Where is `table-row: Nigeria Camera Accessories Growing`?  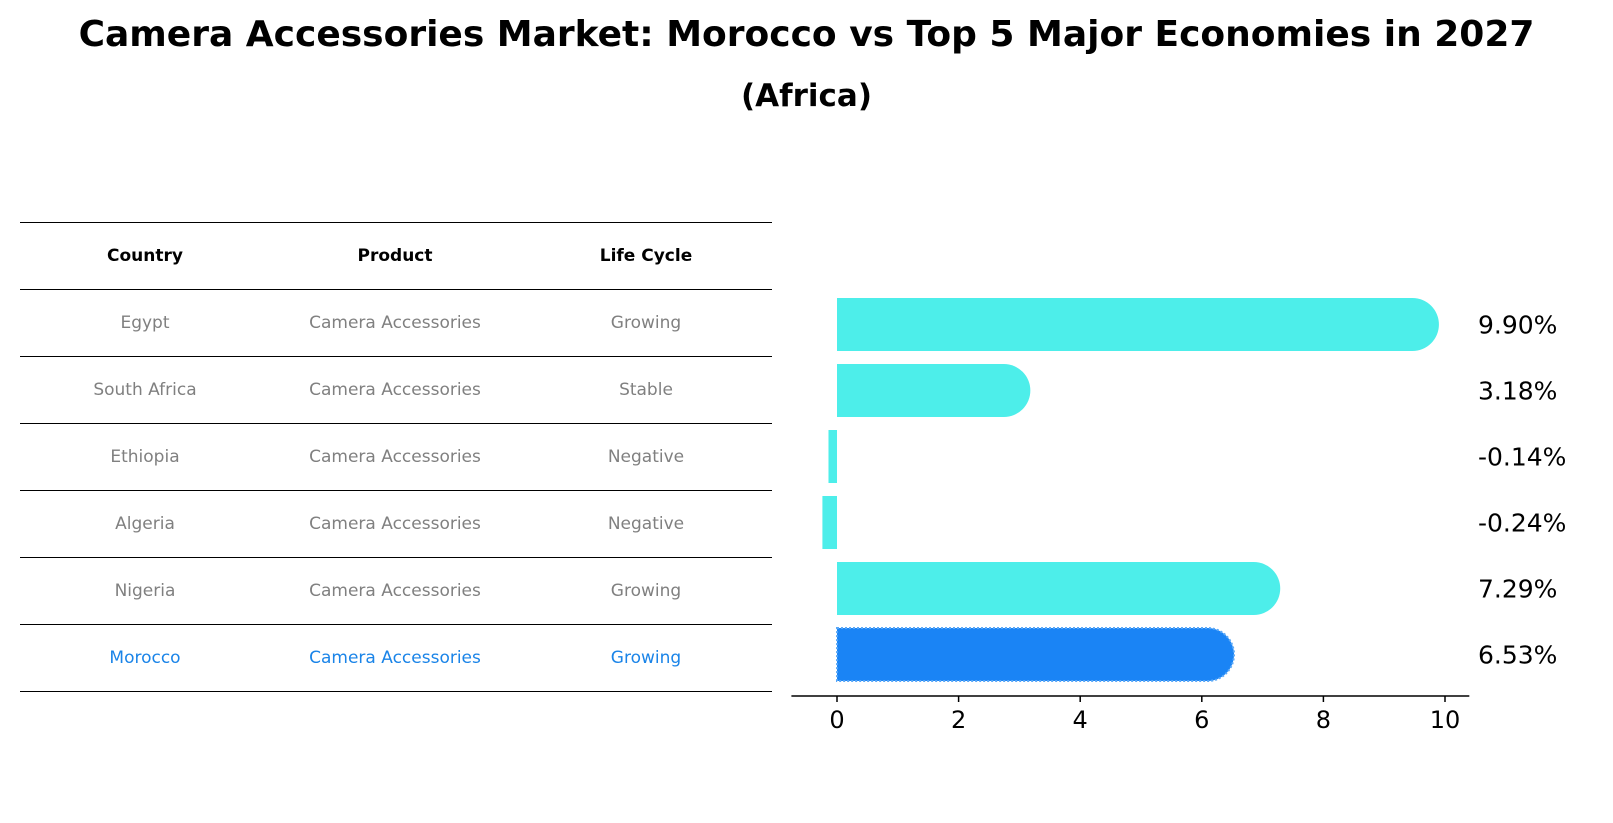 table-row: Nigeria Camera Accessories Growing is located at coordinates (396, 591).